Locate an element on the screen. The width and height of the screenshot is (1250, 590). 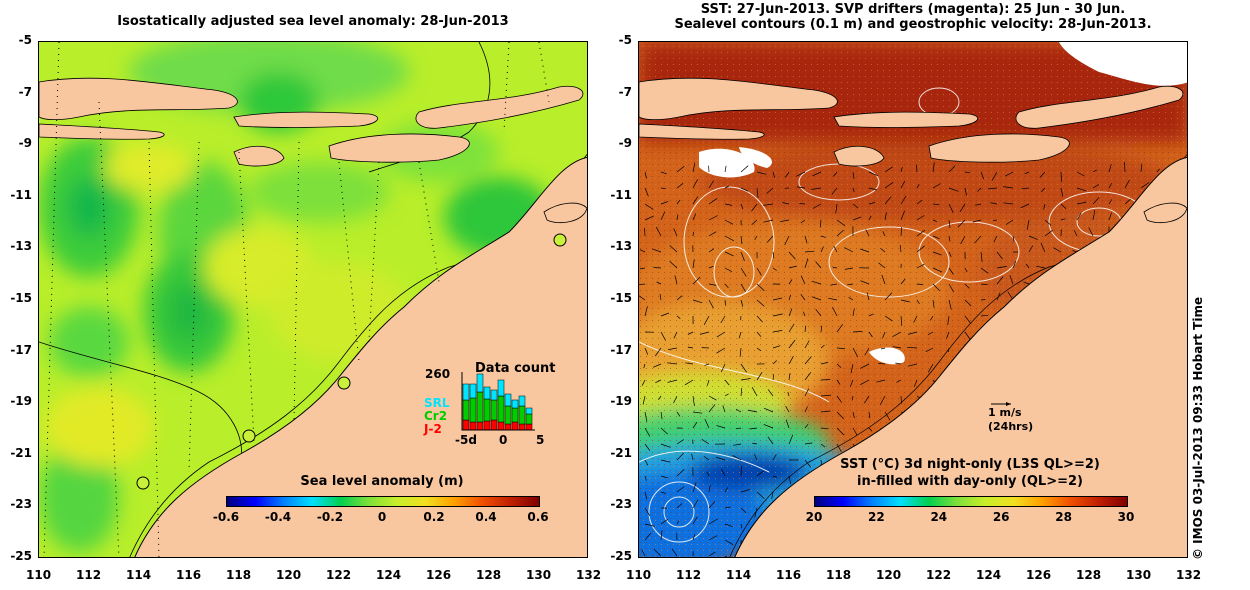
right-y-tick-label: -9 is located at coordinates (625, 143).